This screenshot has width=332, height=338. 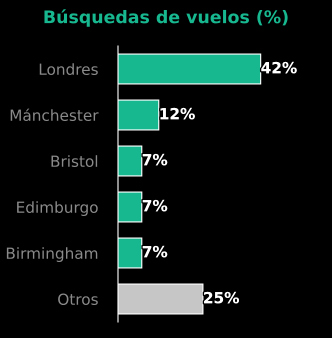 What do you see at coordinates (69, 69) in the screenshot?
I see `y-tick-label: Londres` at bounding box center [69, 69].